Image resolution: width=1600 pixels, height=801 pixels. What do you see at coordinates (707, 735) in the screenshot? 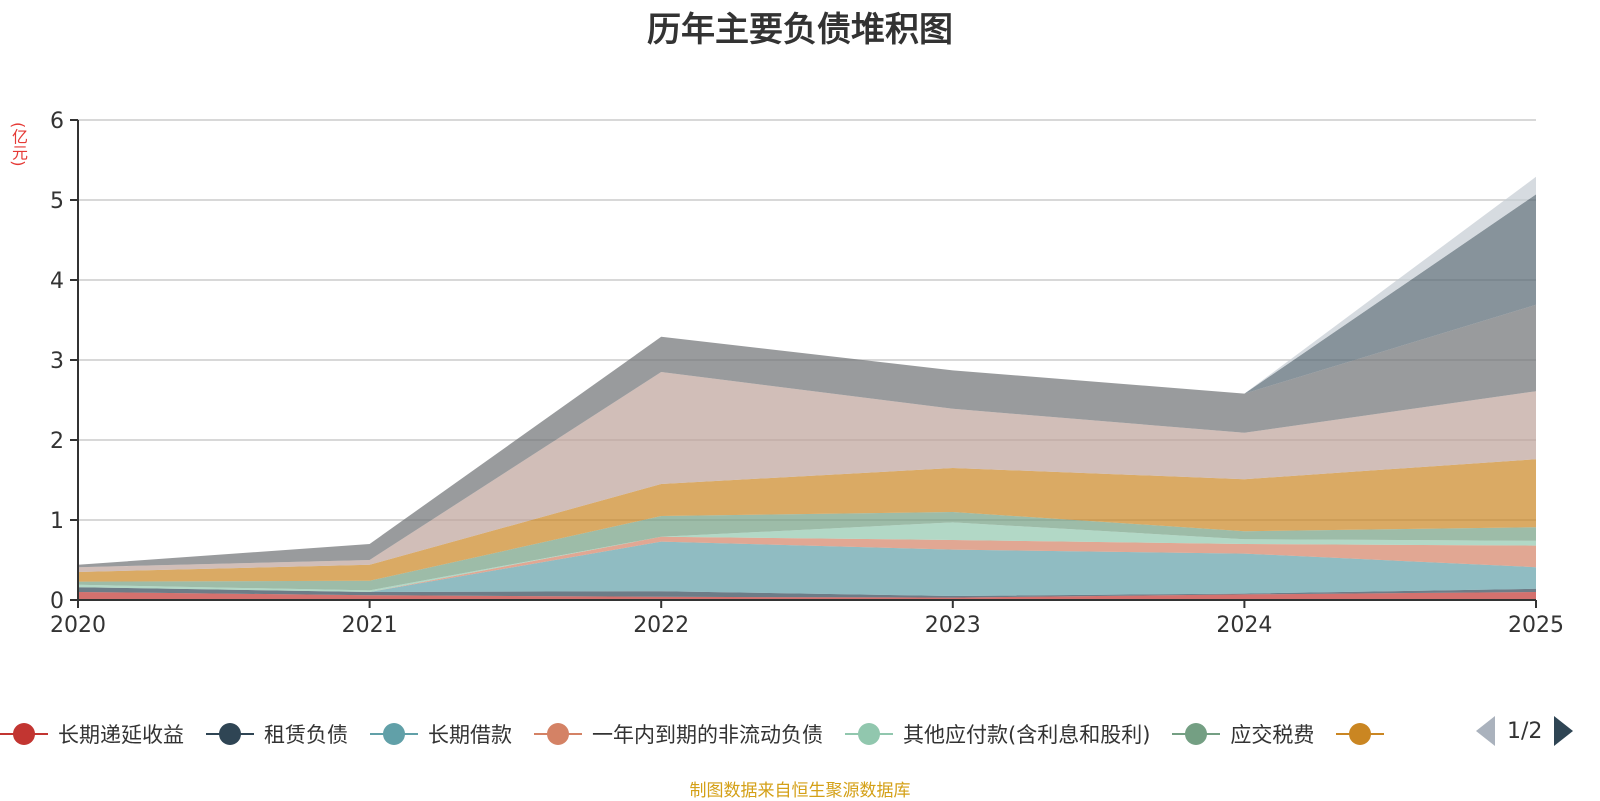
I see `legend-label: 一年内到期的非流动负债` at bounding box center [707, 735].